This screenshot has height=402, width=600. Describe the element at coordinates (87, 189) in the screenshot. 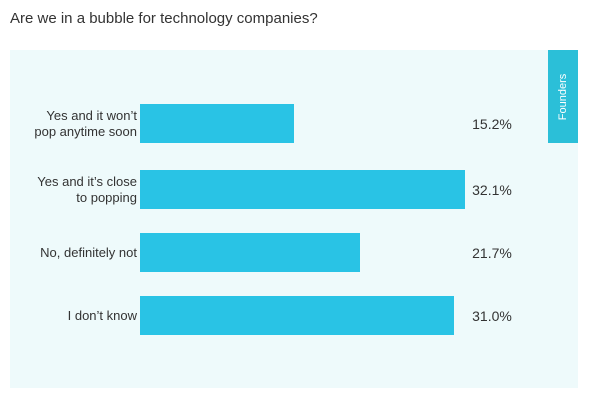

I see `category-label: Yes and it’s close to popping` at that location.